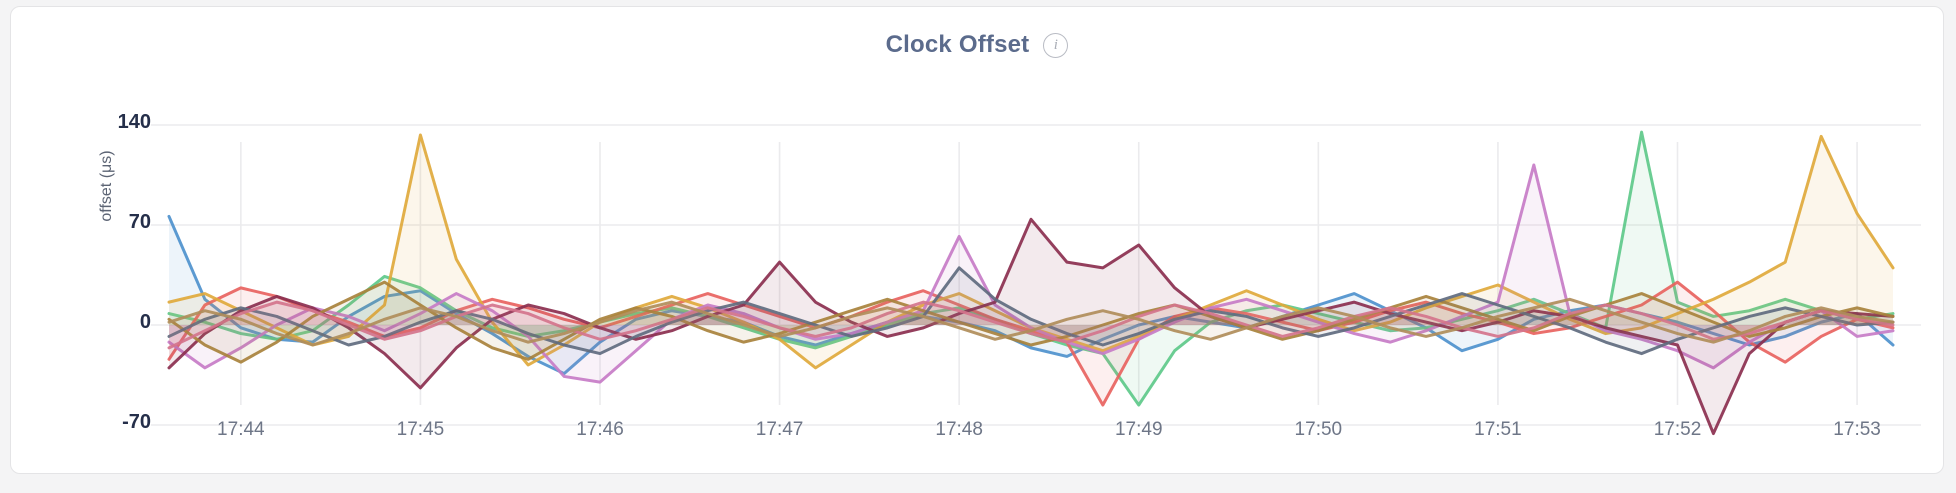 The height and width of the screenshot is (493, 1956). What do you see at coordinates (1318, 429) in the screenshot?
I see `x-tick-label: 17:50` at bounding box center [1318, 429].